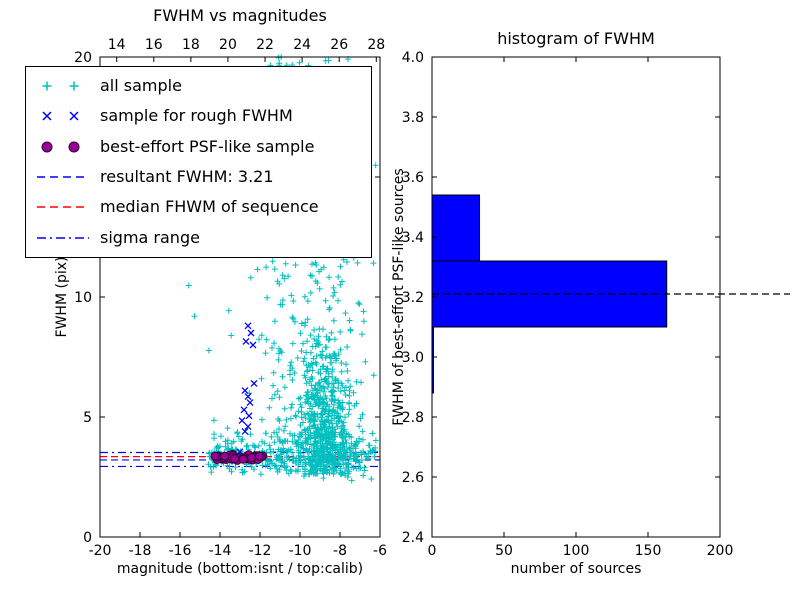  What do you see at coordinates (380, 551) in the screenshot?
I see `svg-text: -6` at bounding box center [380, 551].